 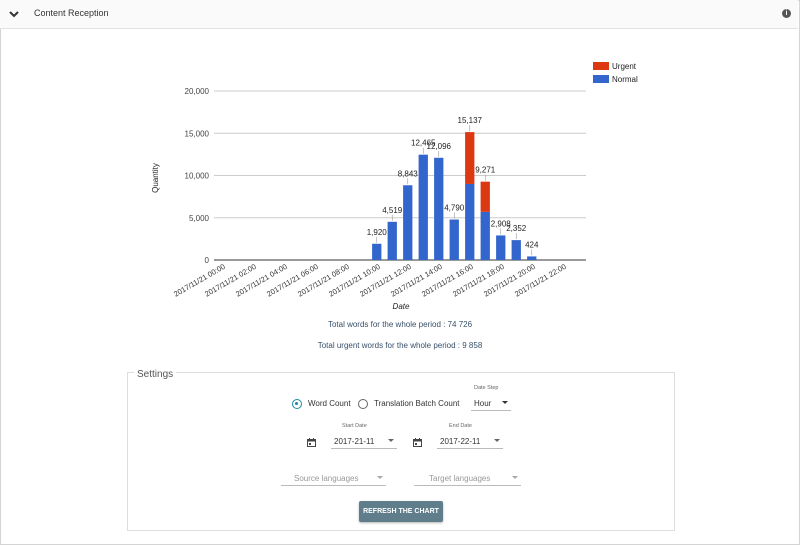 I want to click on y-tick-label: 5,000, so click(x=199, y=218).